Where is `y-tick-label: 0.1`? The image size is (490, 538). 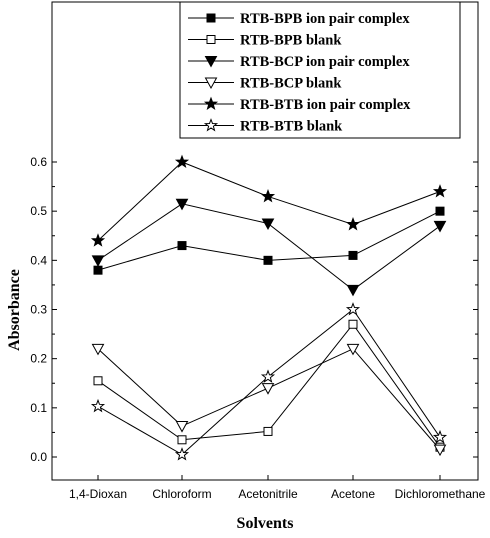 y-tick-label: 0.1 is located at coordinates (38, 408).